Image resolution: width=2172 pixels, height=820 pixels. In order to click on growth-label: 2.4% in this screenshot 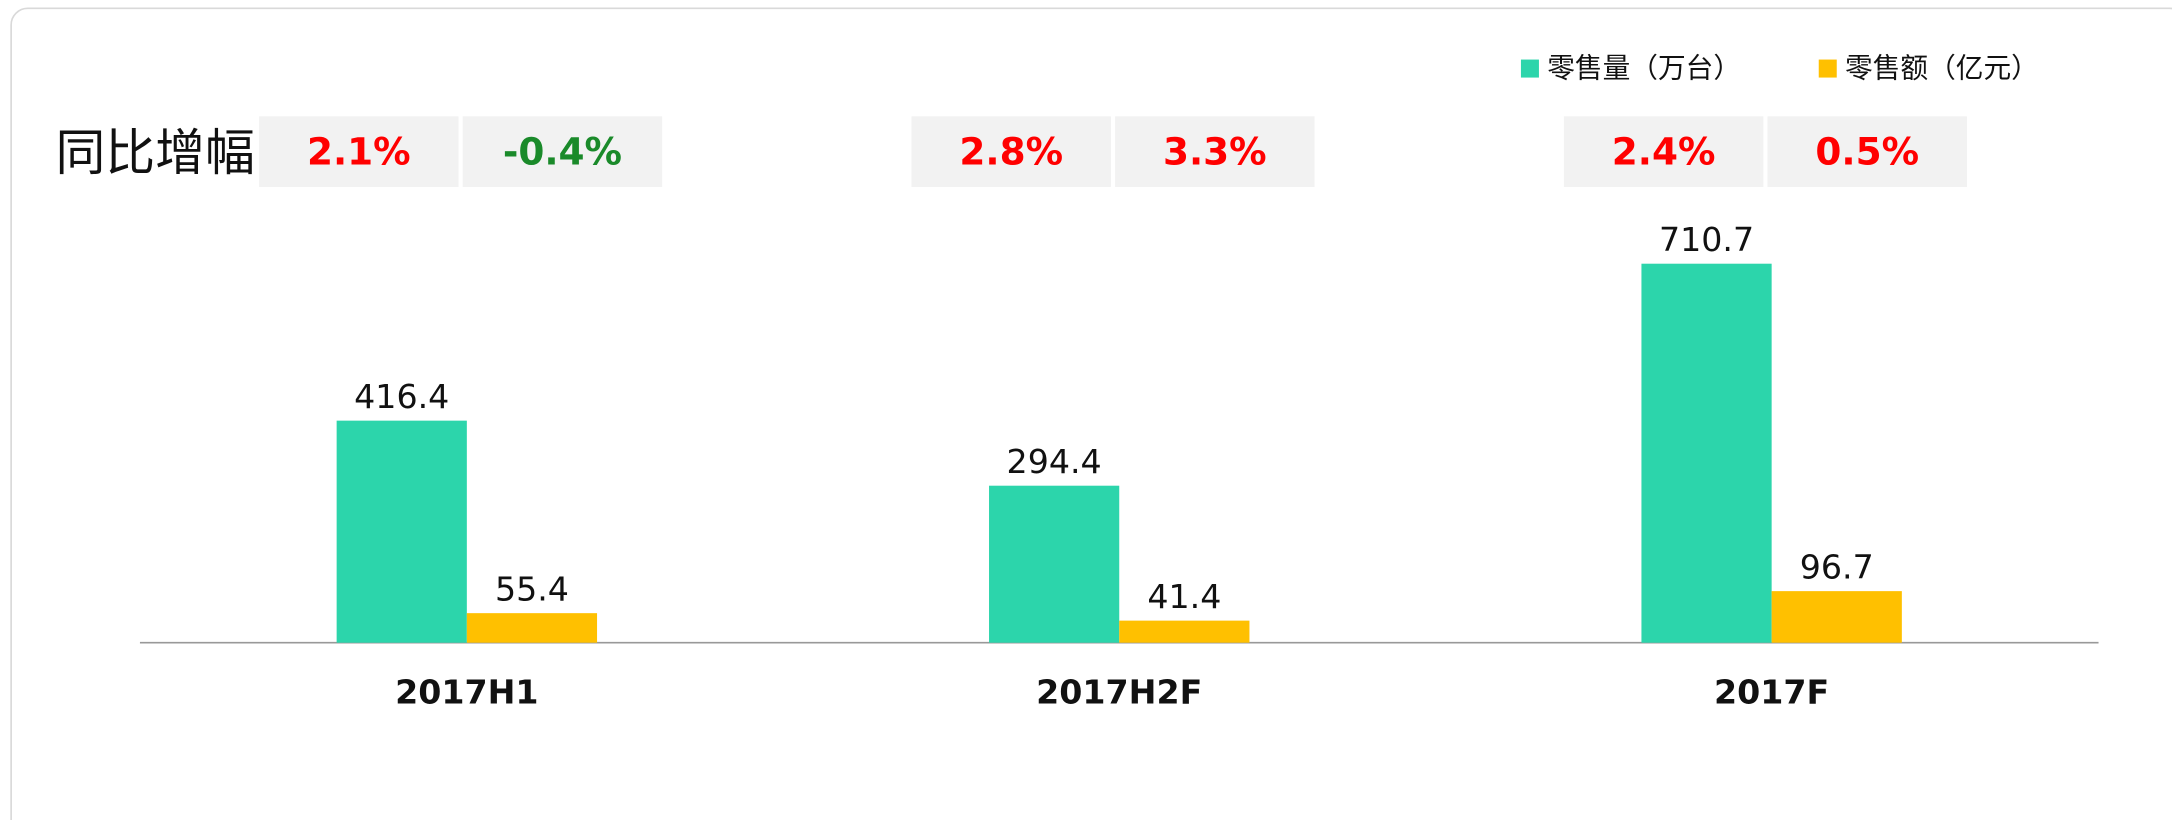, I will do `click(1664, 151)`.